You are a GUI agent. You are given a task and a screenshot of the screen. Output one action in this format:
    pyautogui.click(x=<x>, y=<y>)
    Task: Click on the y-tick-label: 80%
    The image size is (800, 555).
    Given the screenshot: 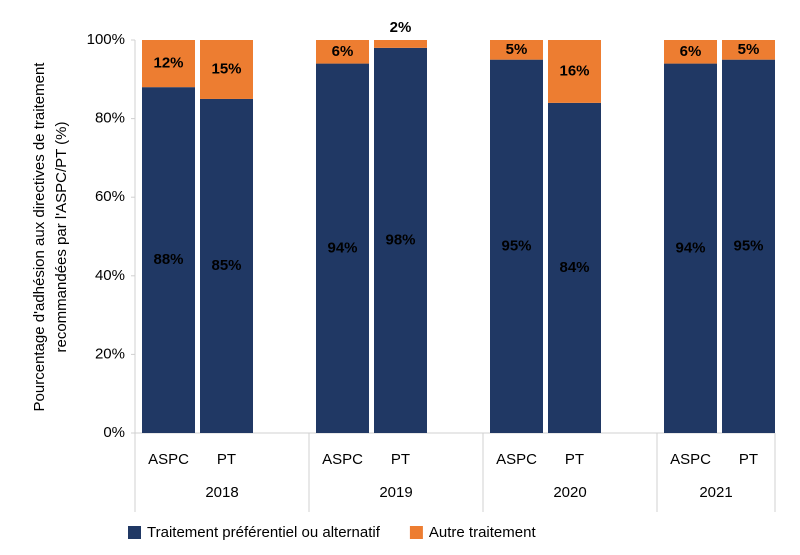 What is the action you would take?
    pyautogui.click(x=110, y=118)
    